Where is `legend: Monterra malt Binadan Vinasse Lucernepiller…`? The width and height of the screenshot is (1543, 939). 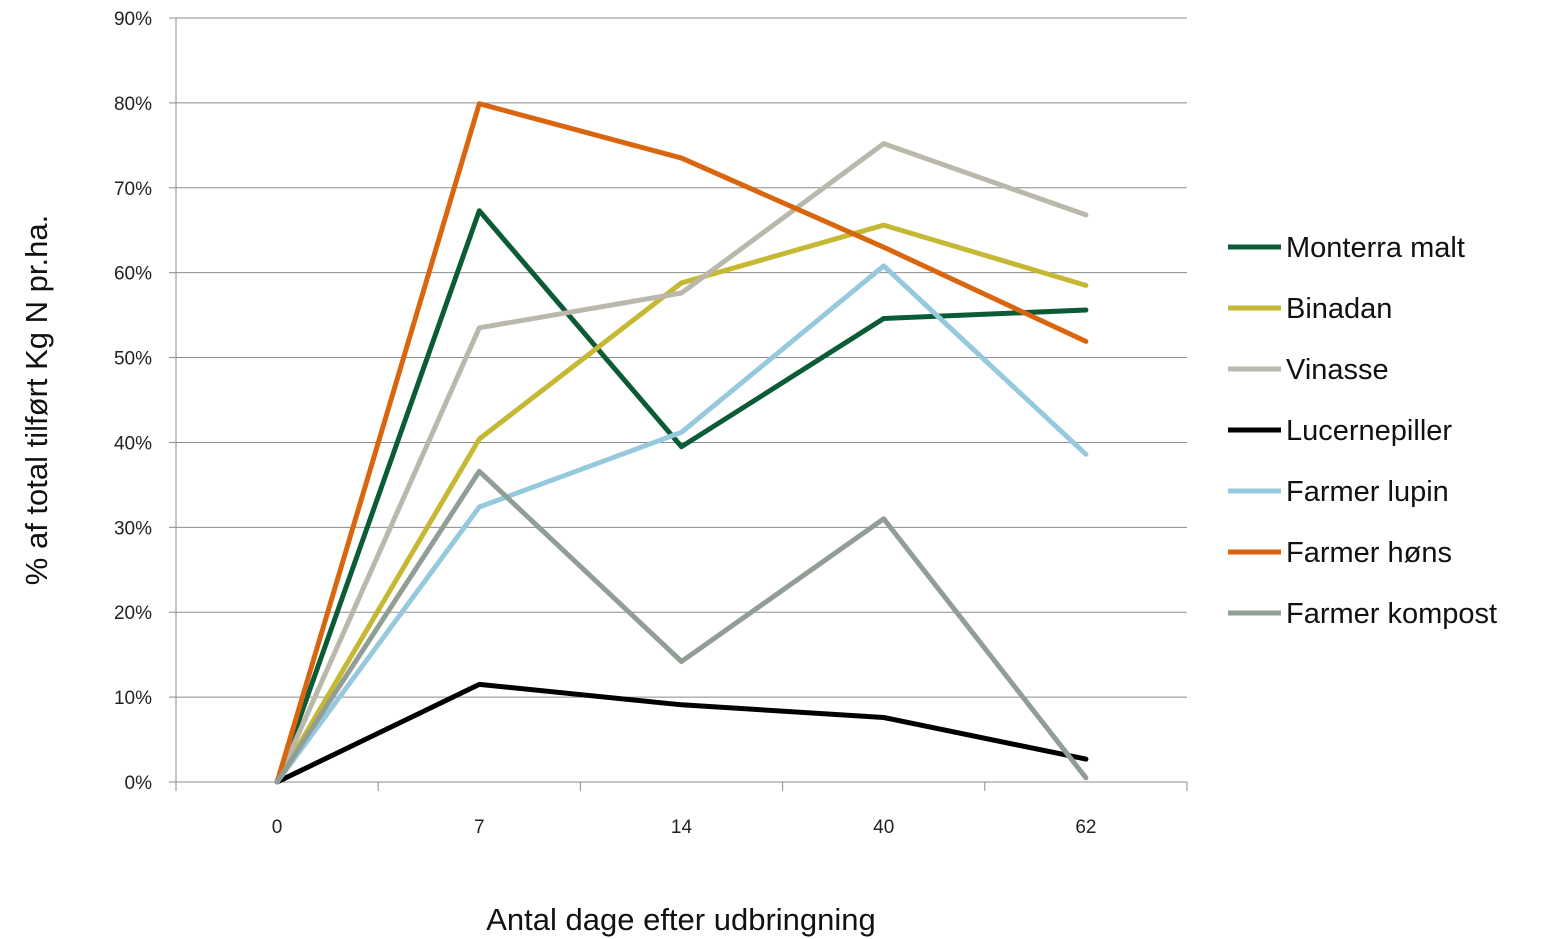 legend: Monterra malt Binadan Vinasse Lucernepiller… is located at coordinates (1362, 431).